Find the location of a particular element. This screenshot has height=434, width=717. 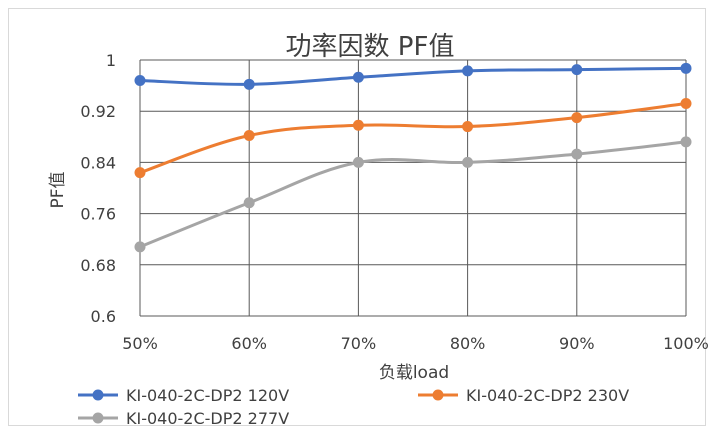

x-tick-label: 50% is located at coordinates (140, 343).